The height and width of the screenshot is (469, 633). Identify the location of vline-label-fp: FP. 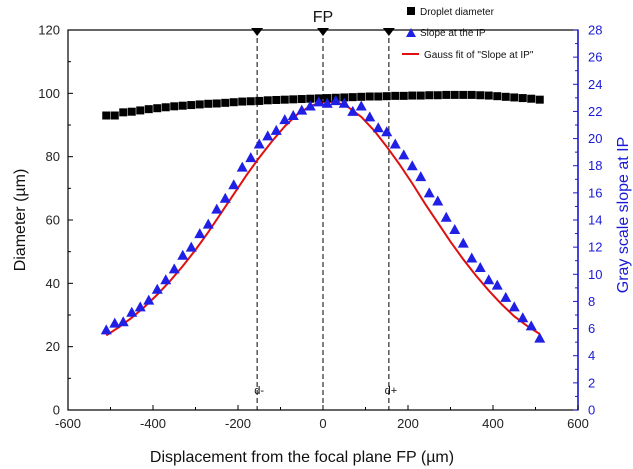
(323, 17).